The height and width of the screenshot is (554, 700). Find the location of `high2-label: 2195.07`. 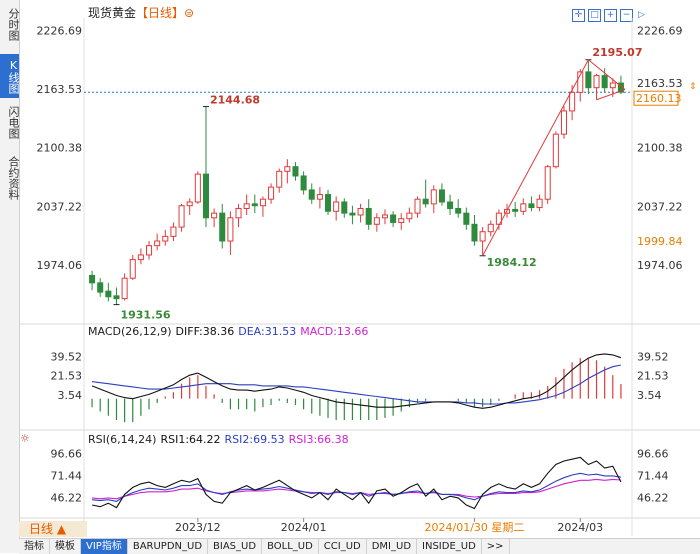

high2-label: 2195.07 is located at coordinates (617, 52).